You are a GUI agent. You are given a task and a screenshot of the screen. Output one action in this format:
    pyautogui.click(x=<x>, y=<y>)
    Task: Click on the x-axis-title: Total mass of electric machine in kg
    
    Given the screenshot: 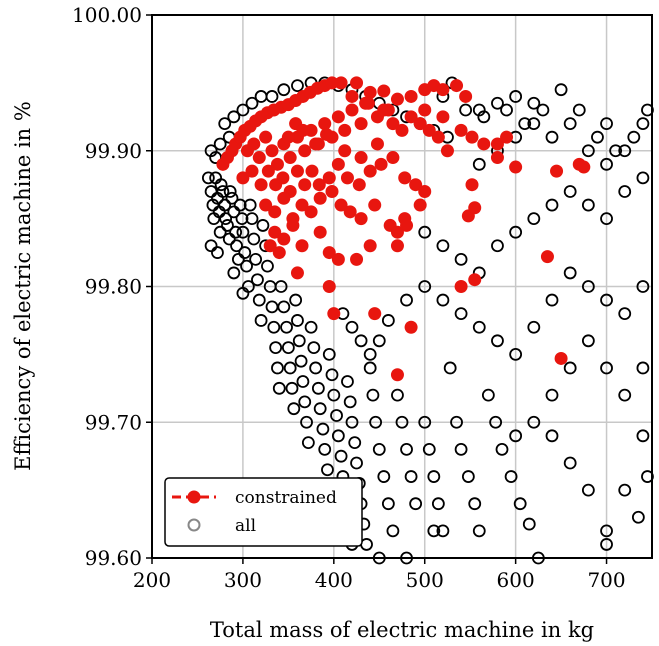 What is the action you would take?
    pyautogui.click(x=402, y=630)
    